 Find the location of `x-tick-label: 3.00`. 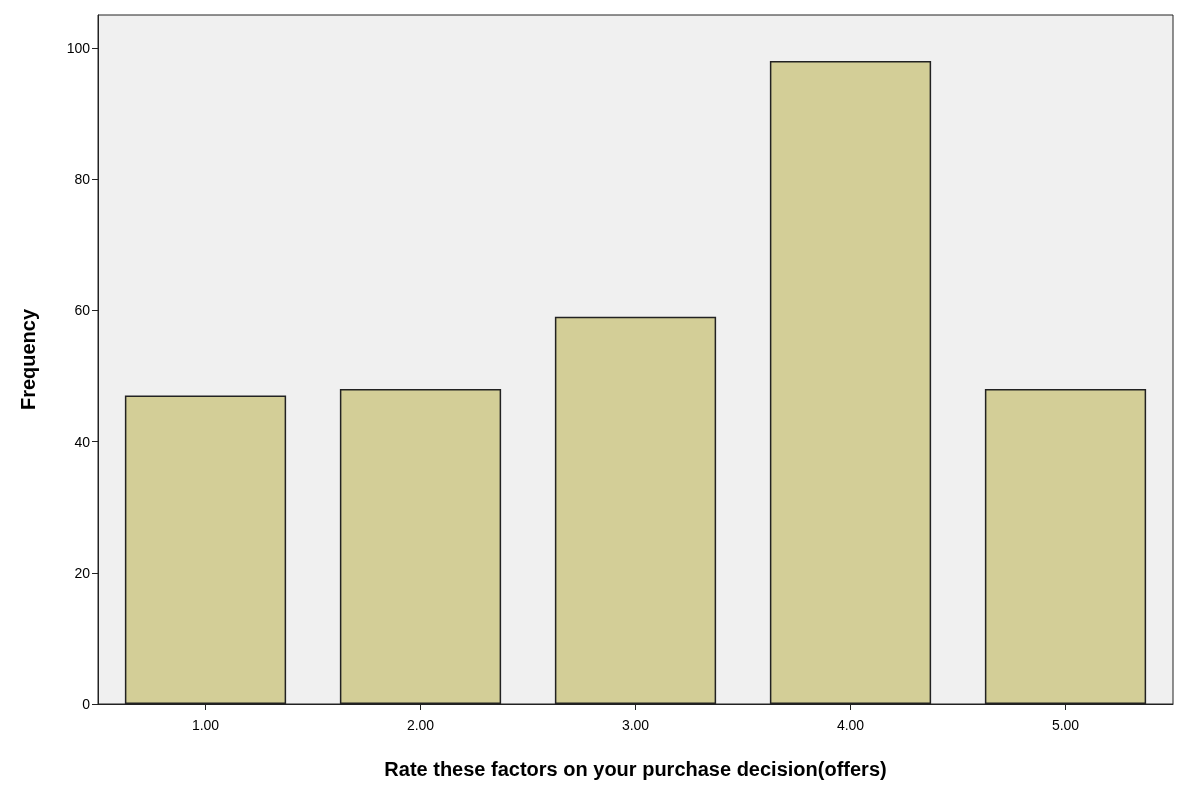

x-tick-label: 3.00 is located at coordinates (635, 725).